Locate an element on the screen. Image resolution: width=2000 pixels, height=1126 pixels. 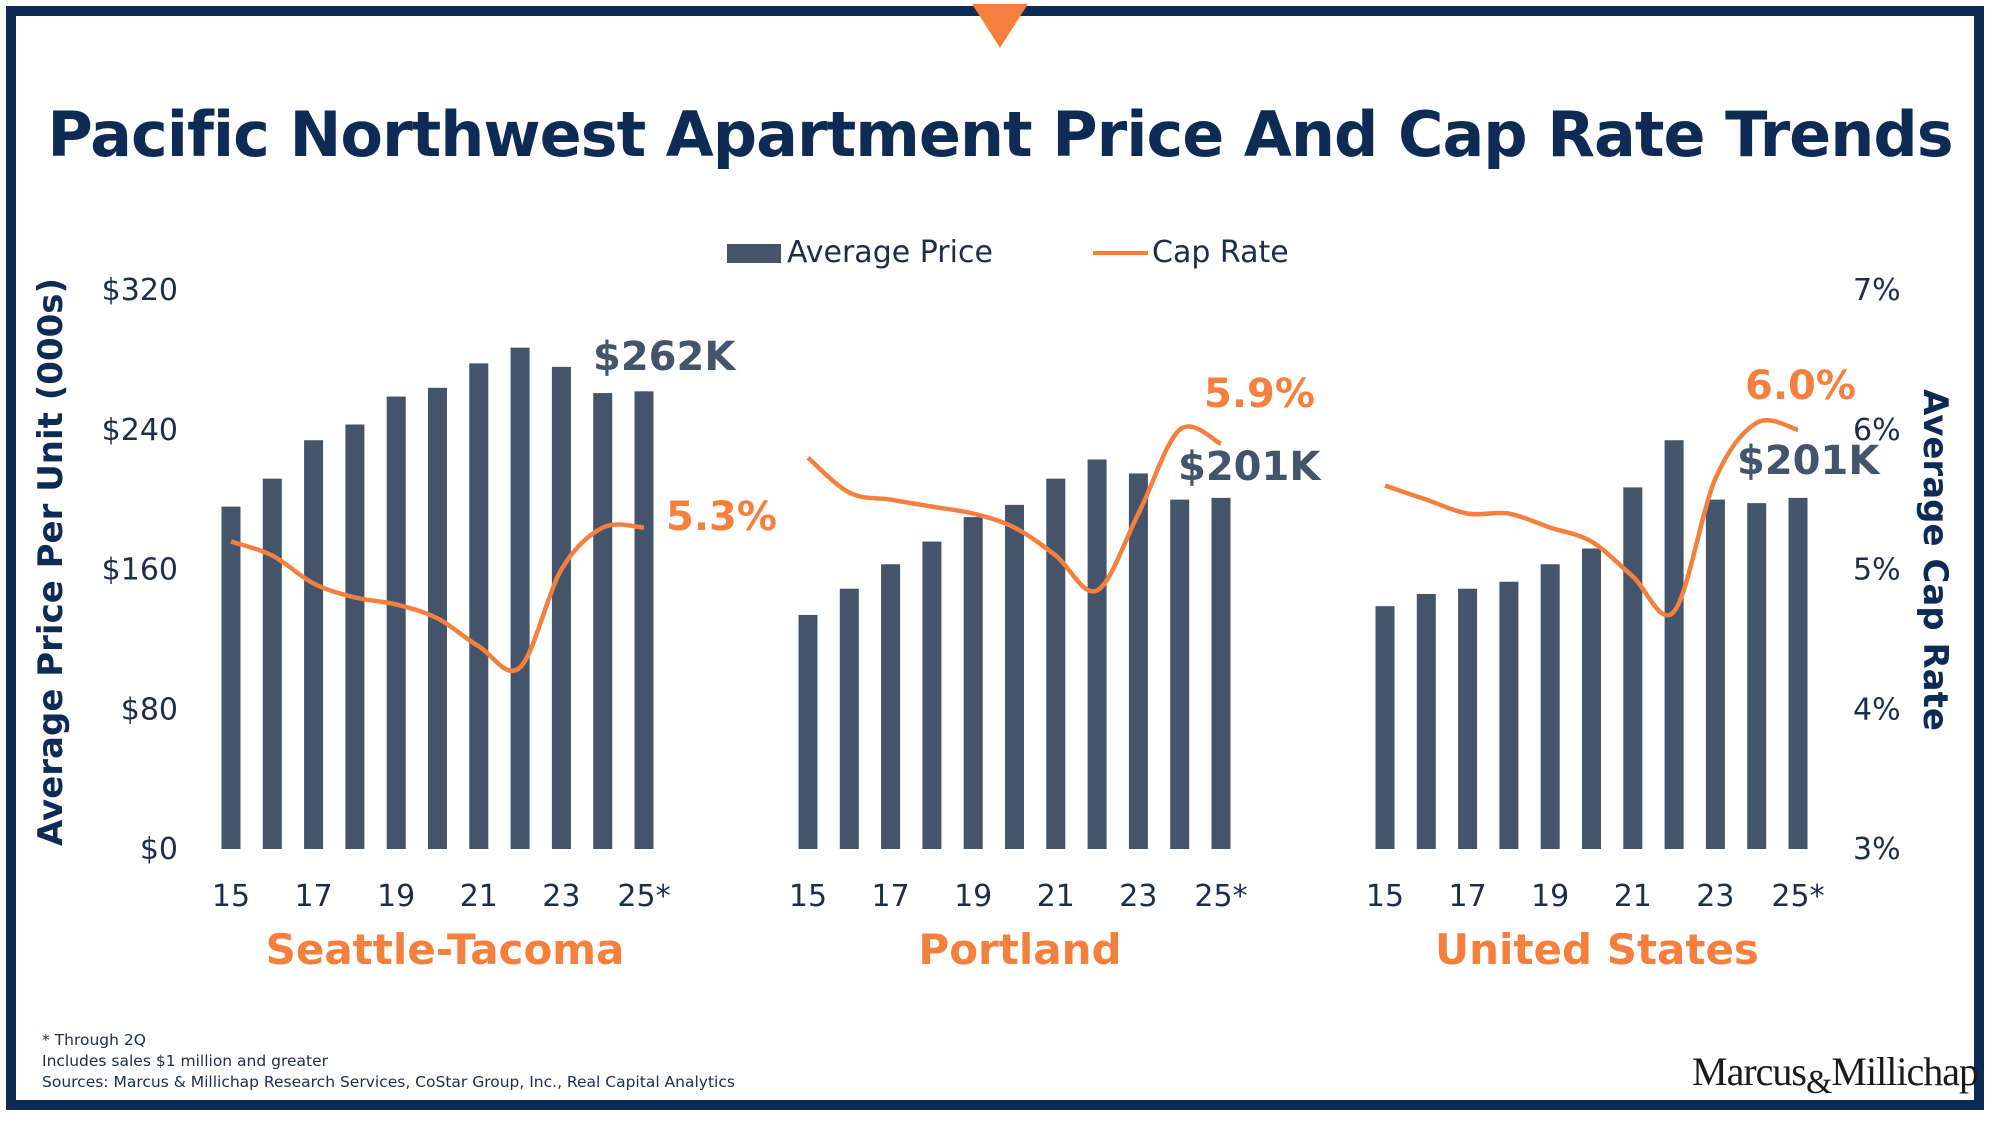
portland-x-tick-23: 23 is located at coordinates (1138, 896).